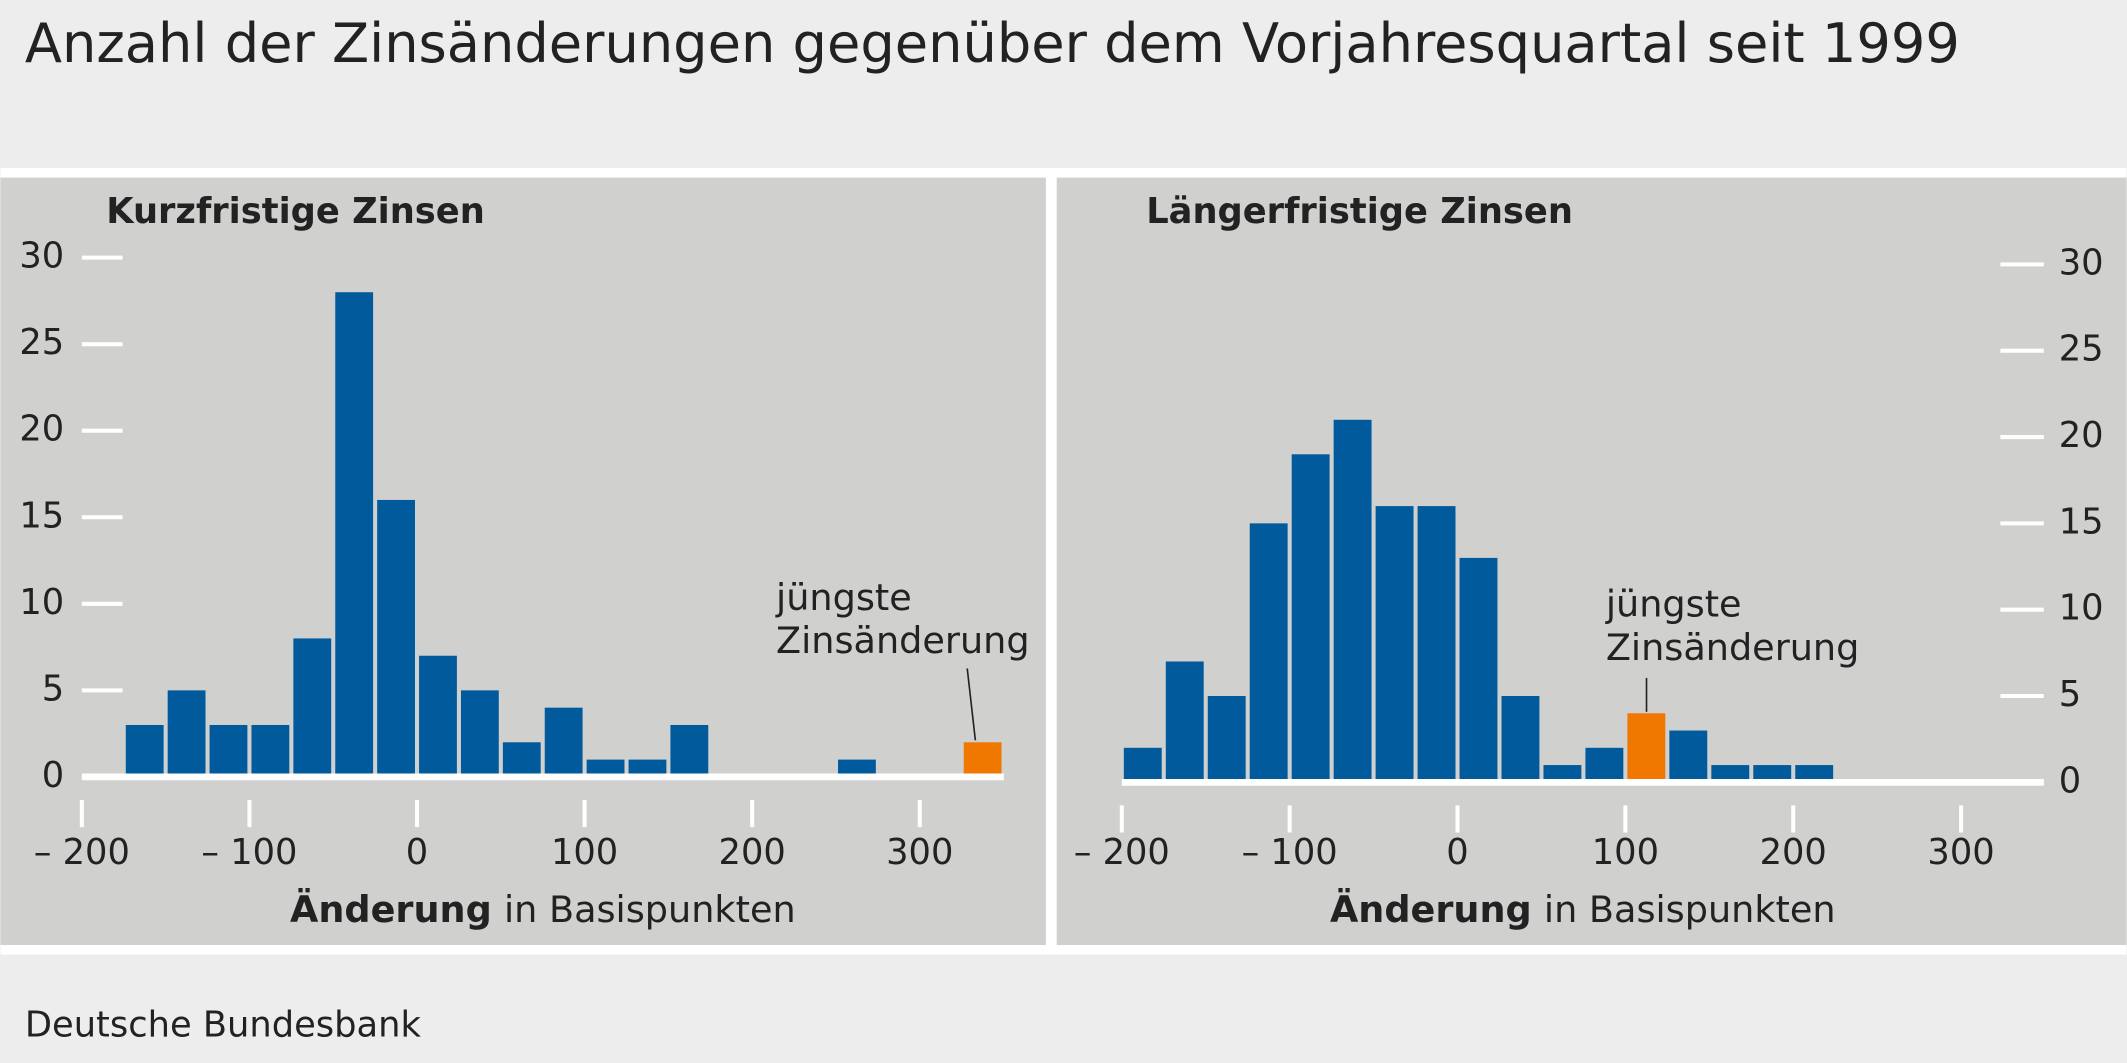 The width and height of the screenshot is (2127, 1063). Describe the element at coordinates (971, 704) in the screenshot. I see `annotation-leader` at that location.